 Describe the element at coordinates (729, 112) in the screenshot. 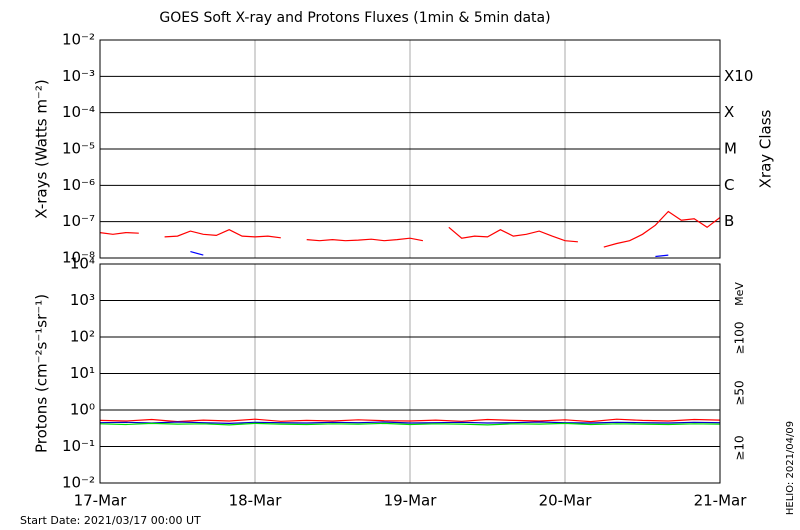

I see `y2-tick-label: X` at that location.